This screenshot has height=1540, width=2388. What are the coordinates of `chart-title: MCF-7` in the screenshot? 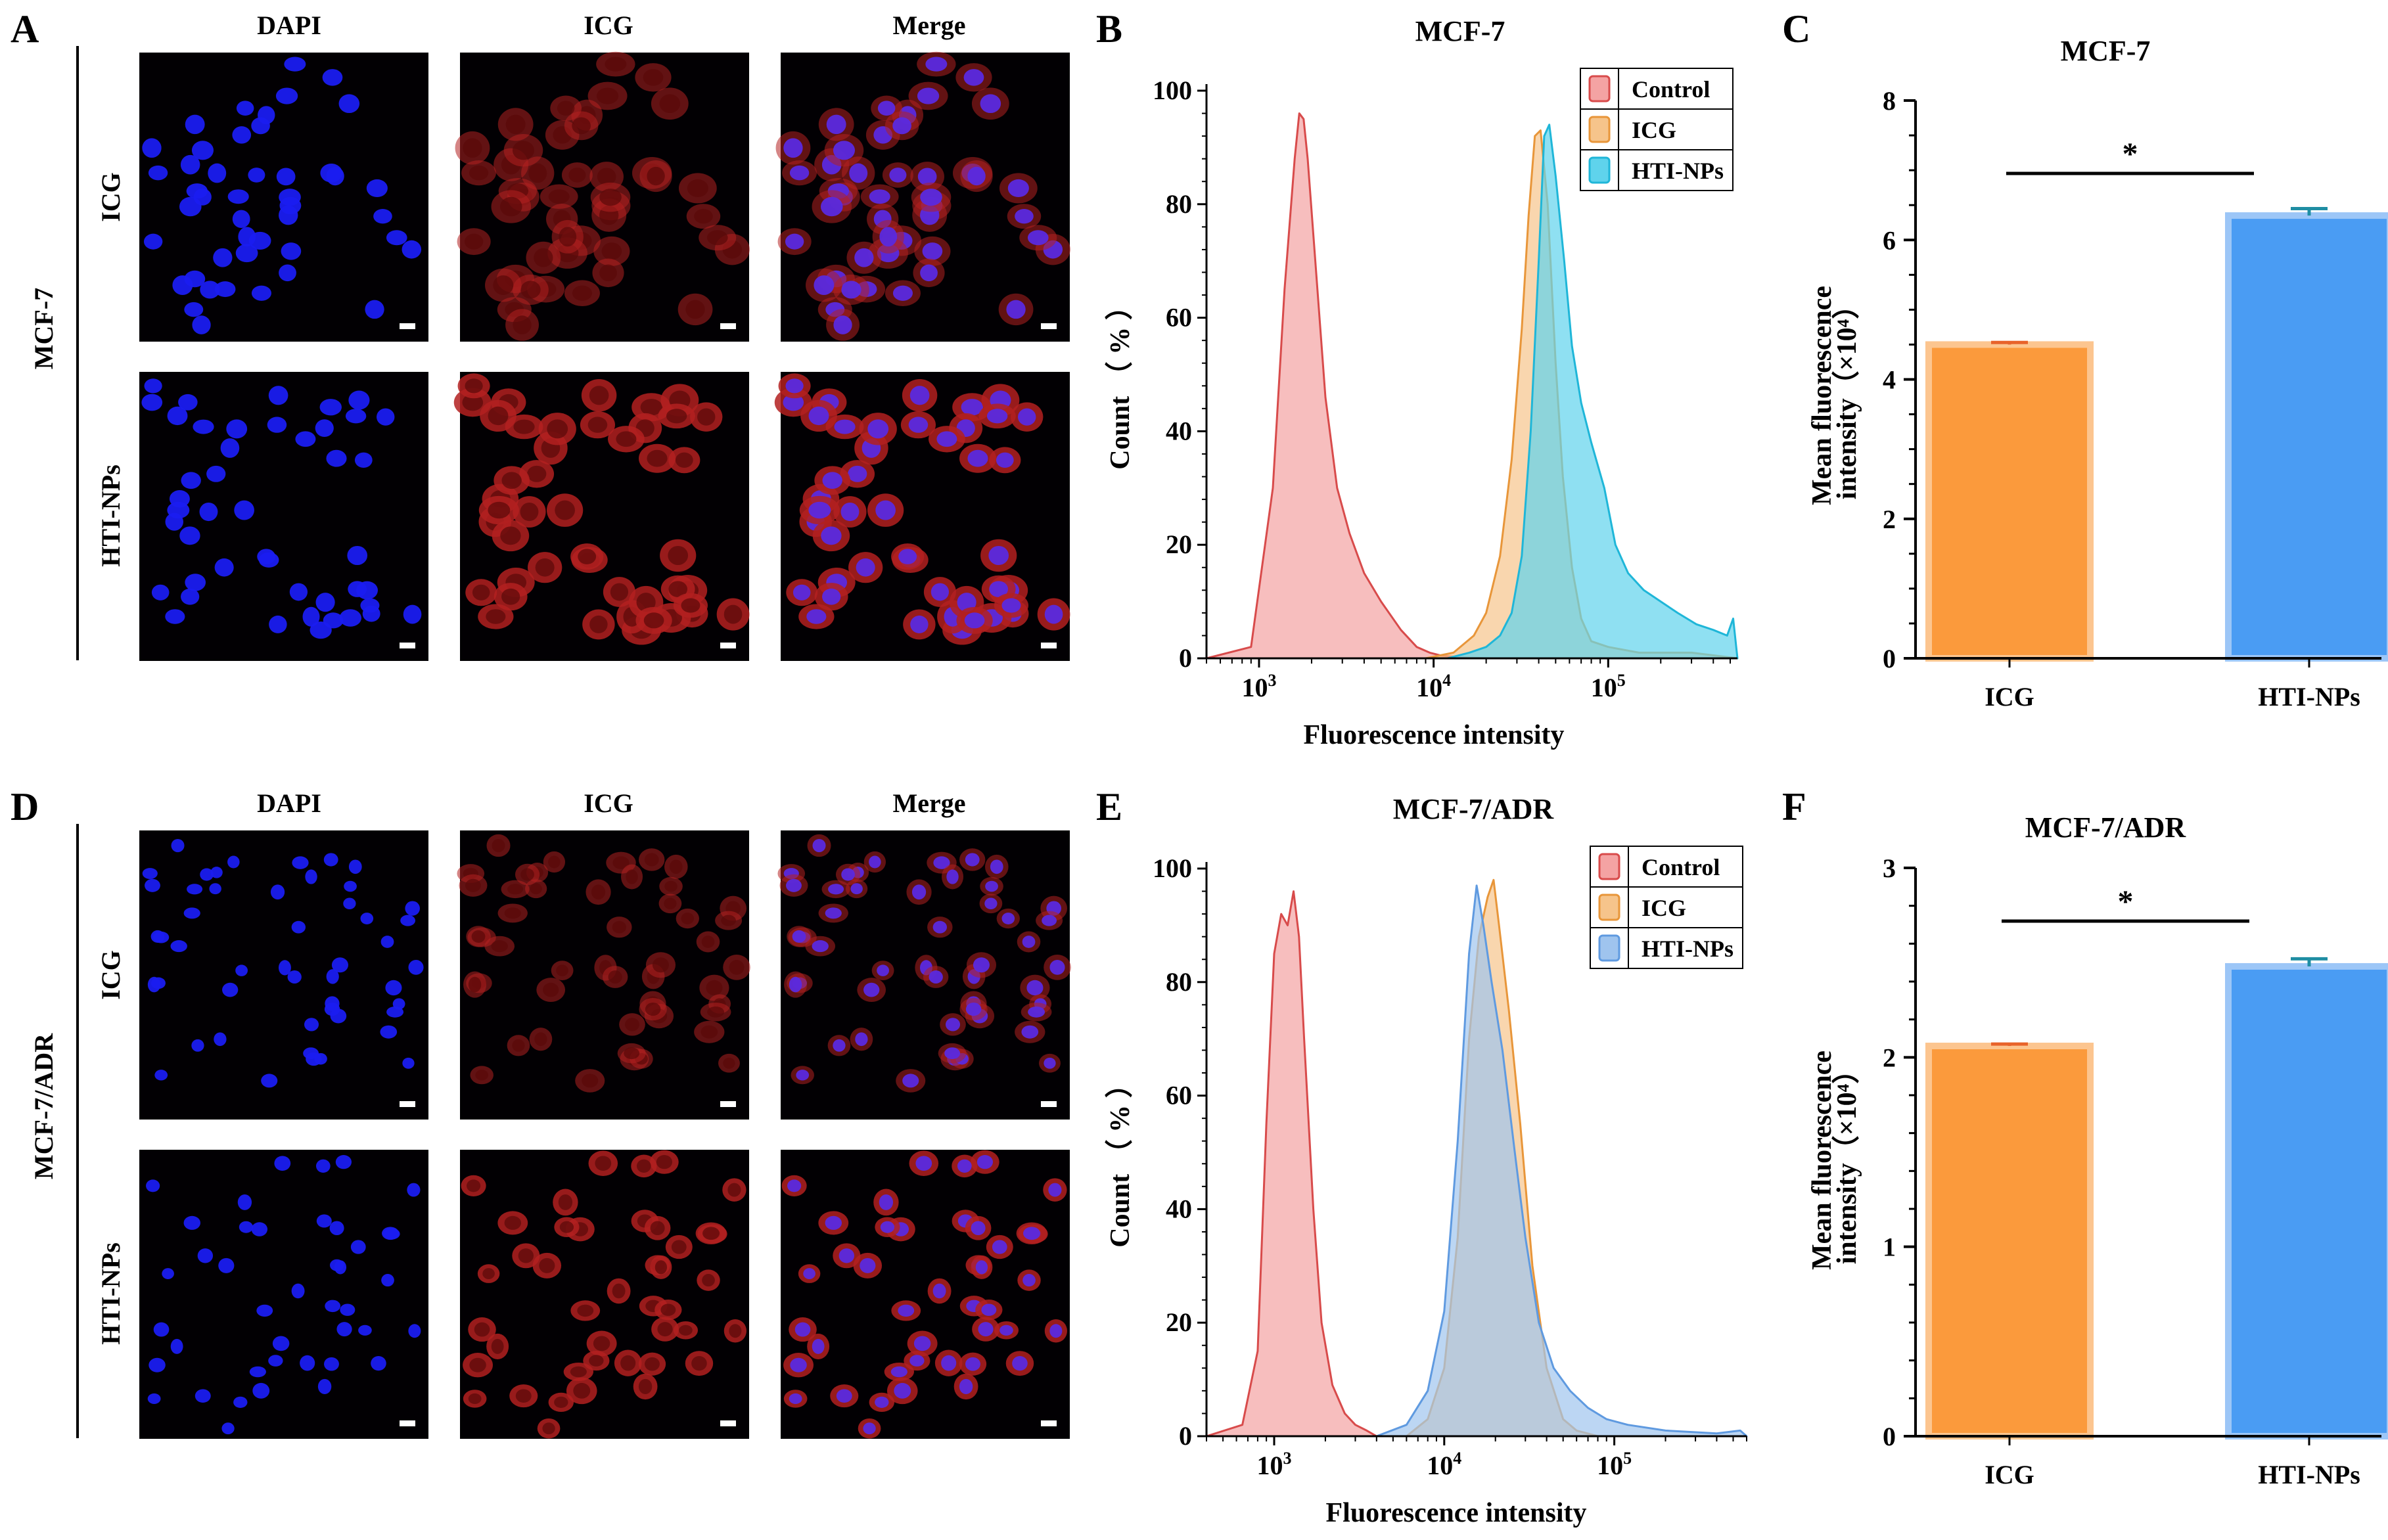 It's located at (2106, 51).